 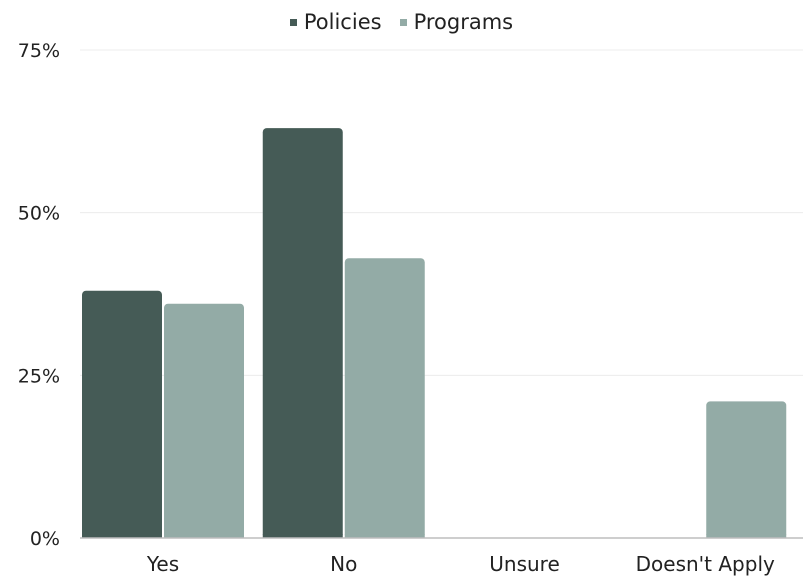 What do you see at coordinates (384, 398) in the screenshot?
I see `bar-programs-no` at bounding box center [384, 398].